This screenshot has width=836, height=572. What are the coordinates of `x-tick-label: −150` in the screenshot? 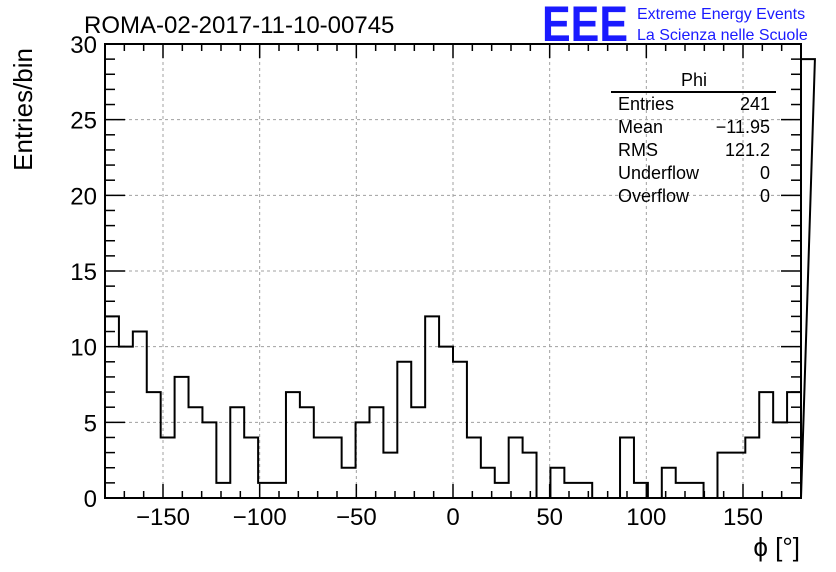 It's located at (163, 517).